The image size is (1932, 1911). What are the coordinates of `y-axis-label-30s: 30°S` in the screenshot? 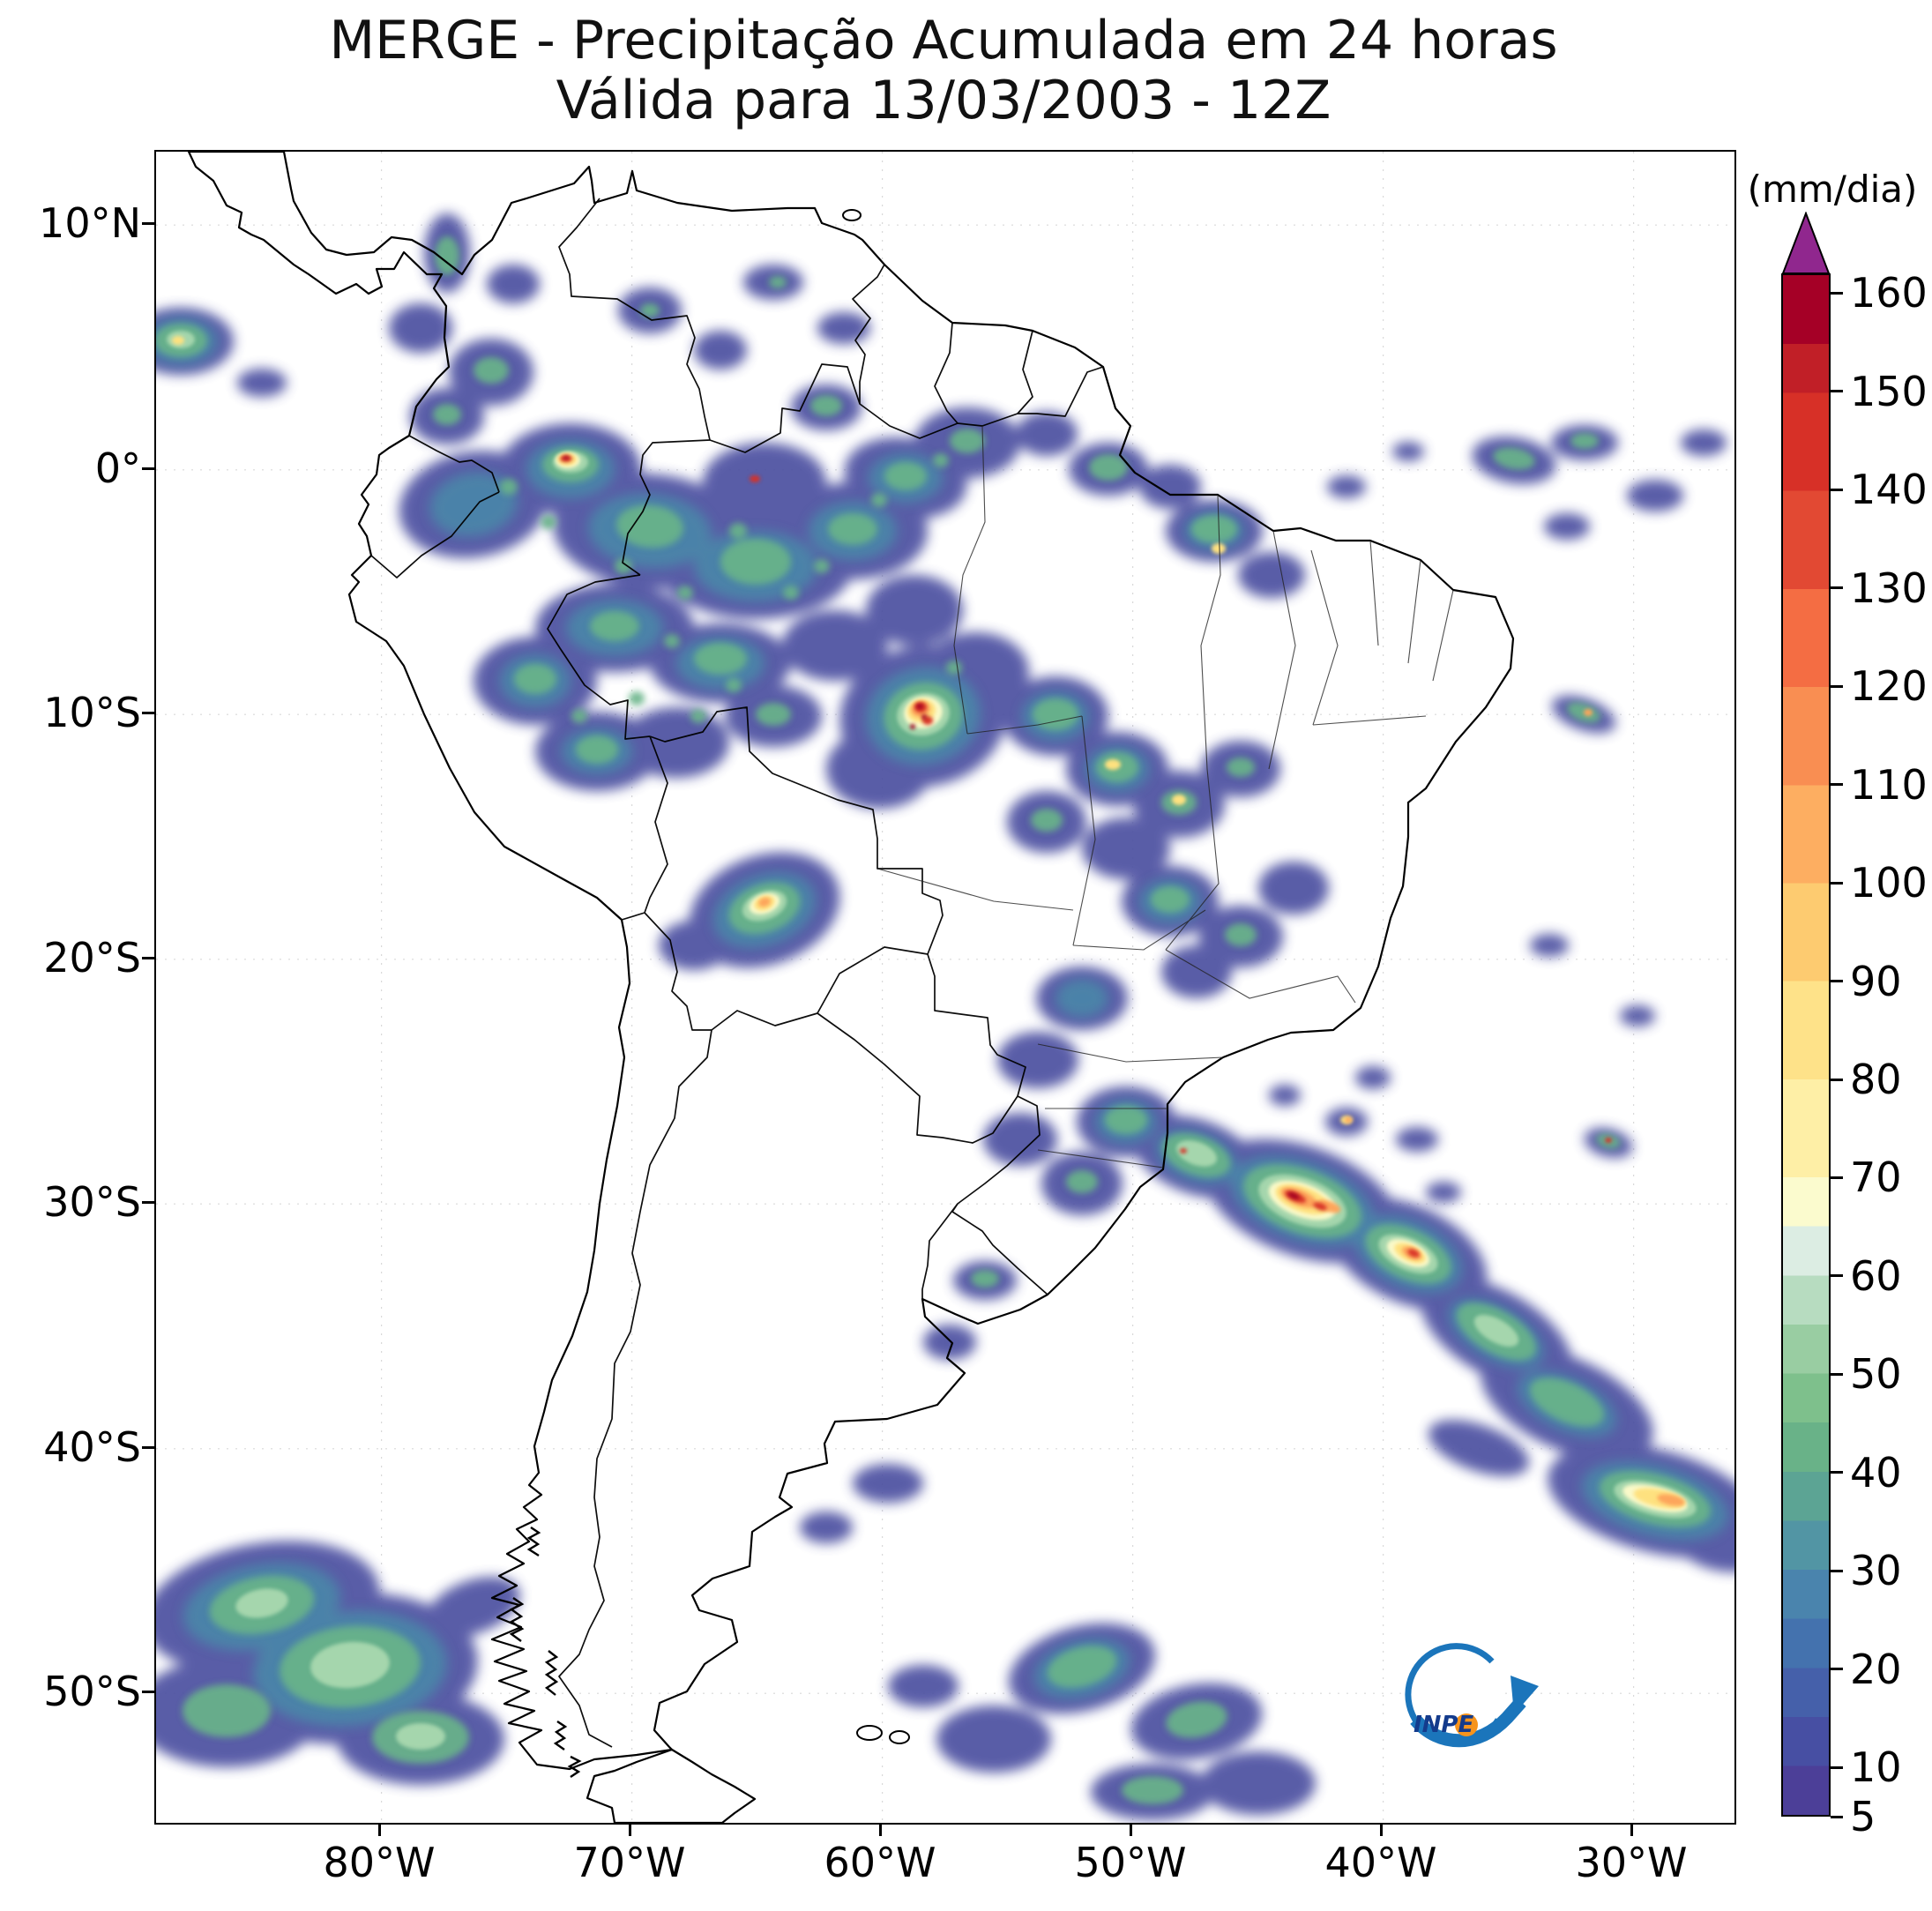 It's located at (92, 1202).